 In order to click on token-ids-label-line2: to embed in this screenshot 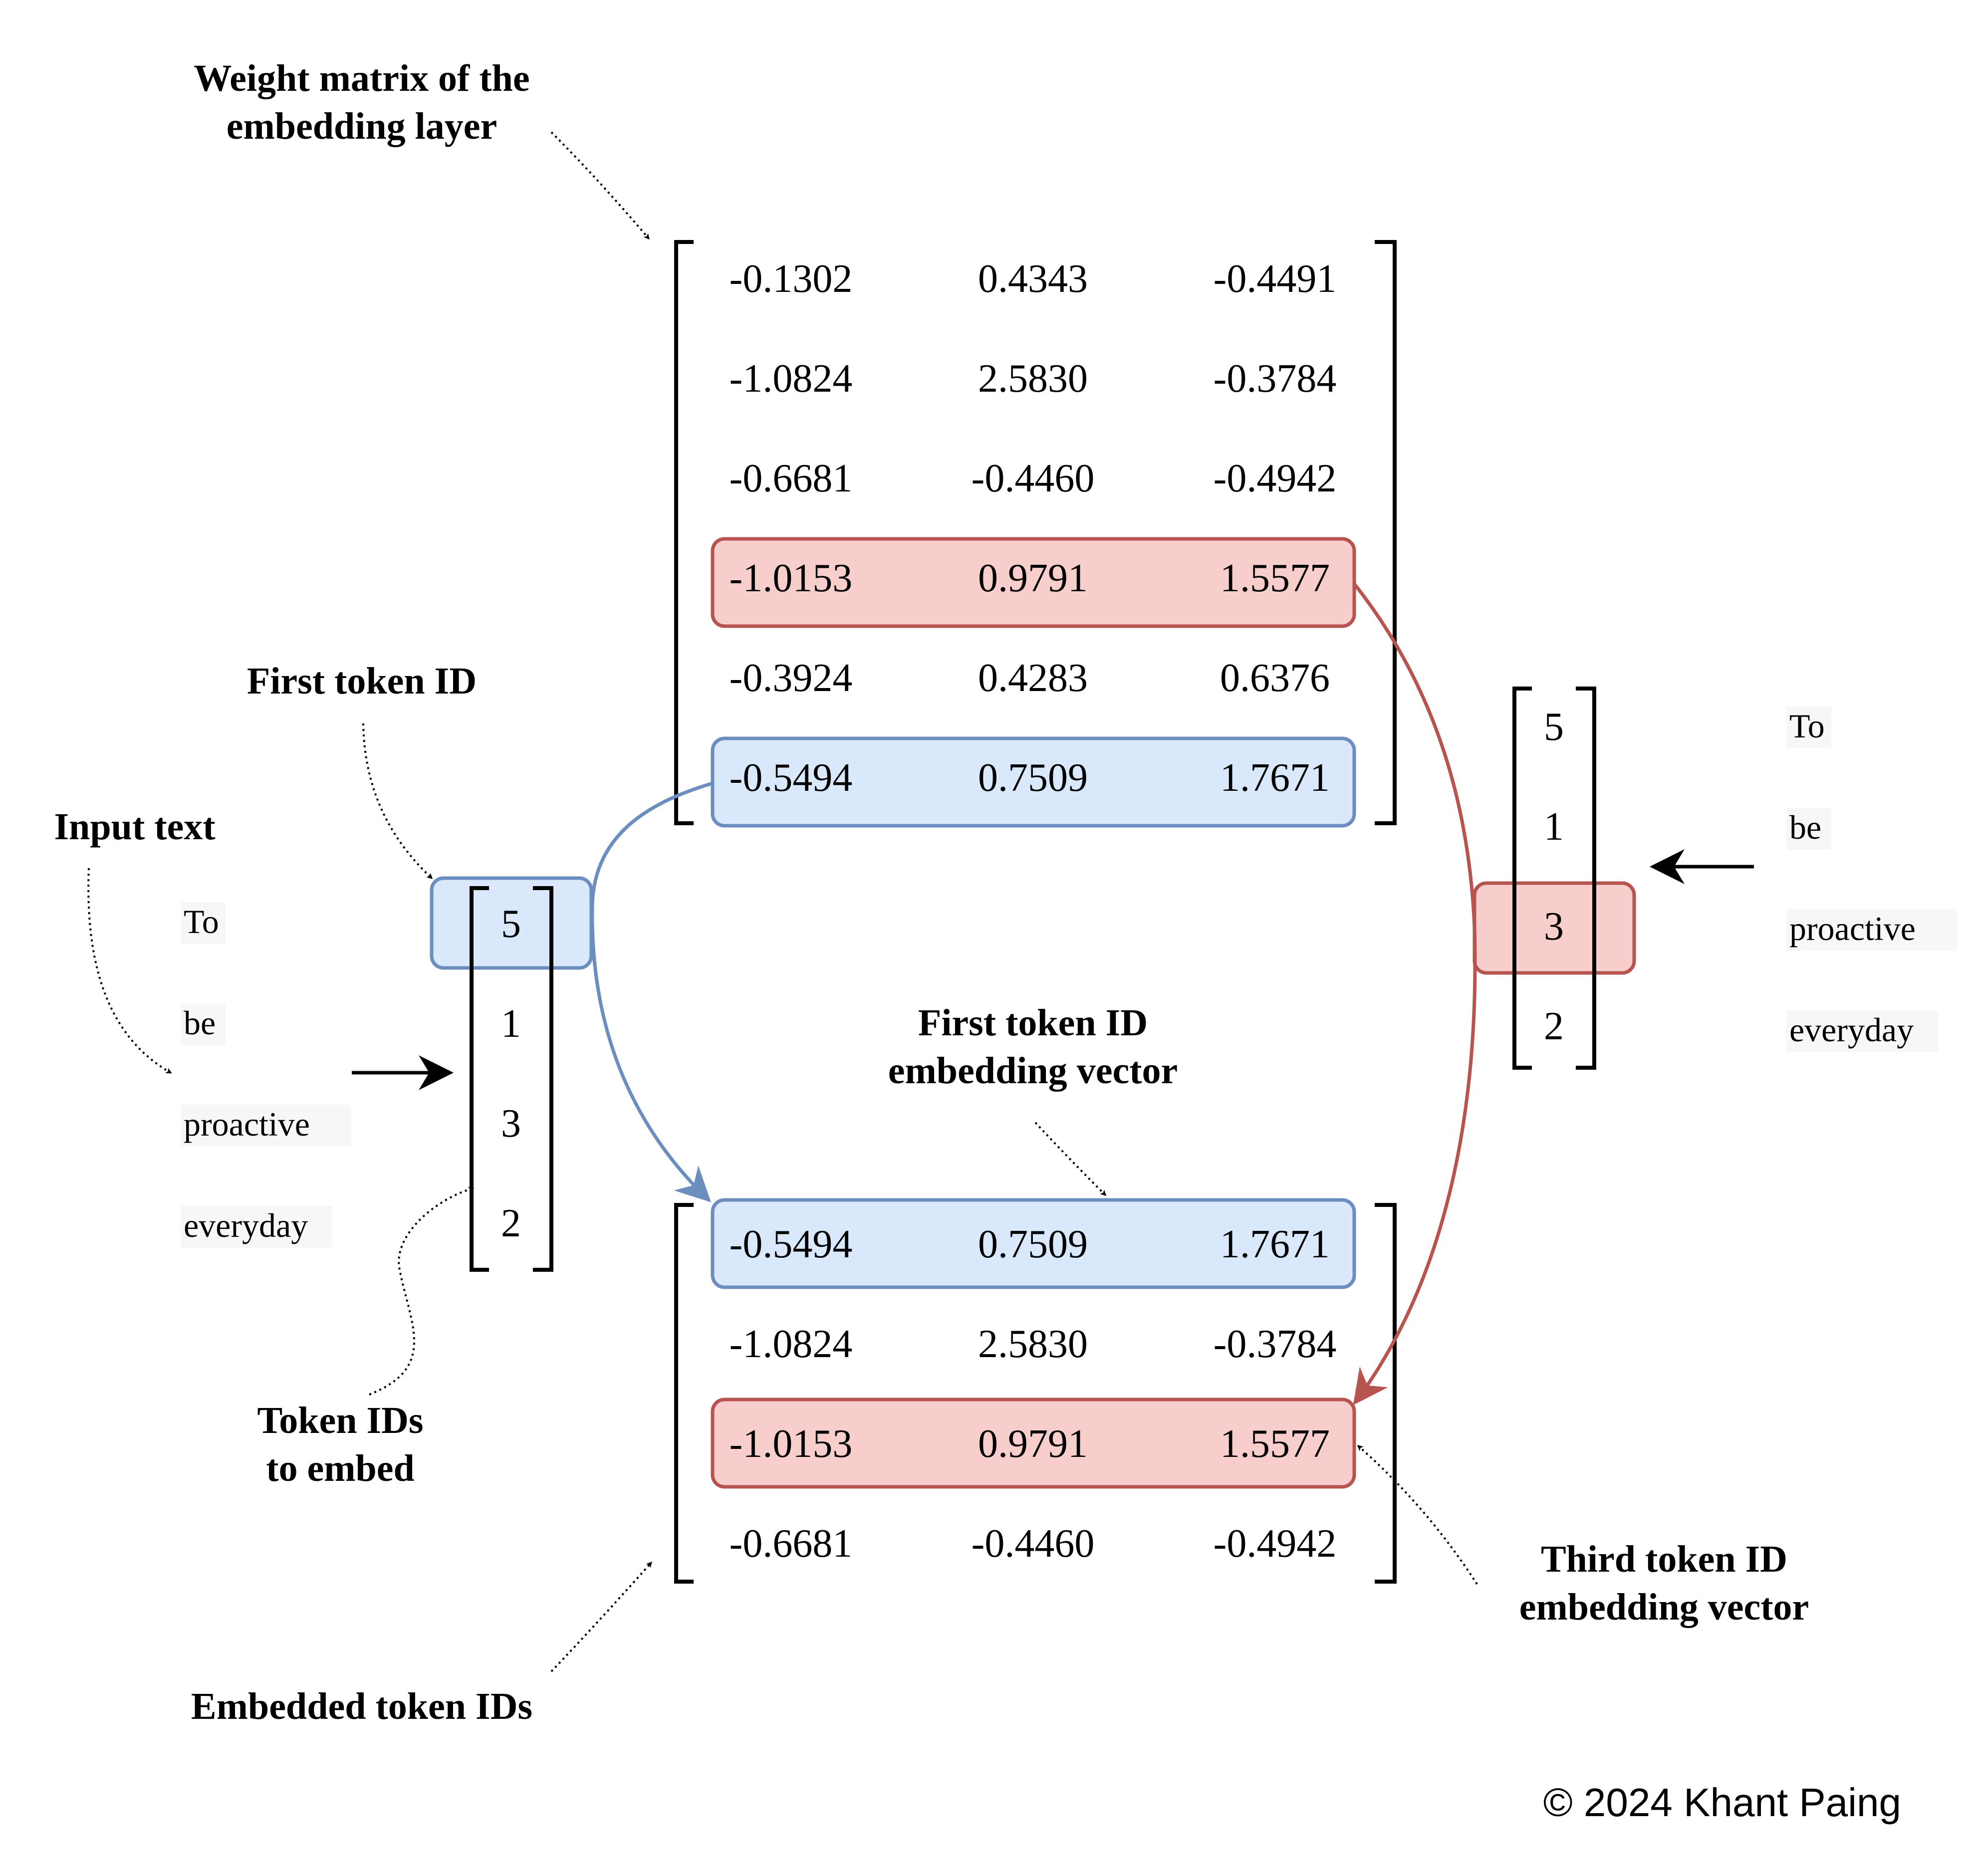, I will do `click(341, 1468)`.